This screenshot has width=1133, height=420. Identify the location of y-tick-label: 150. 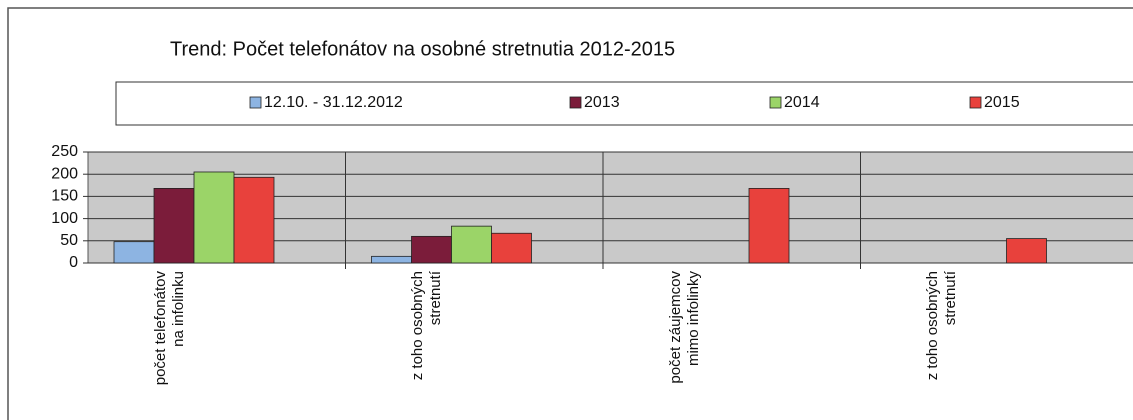
(64, 196).